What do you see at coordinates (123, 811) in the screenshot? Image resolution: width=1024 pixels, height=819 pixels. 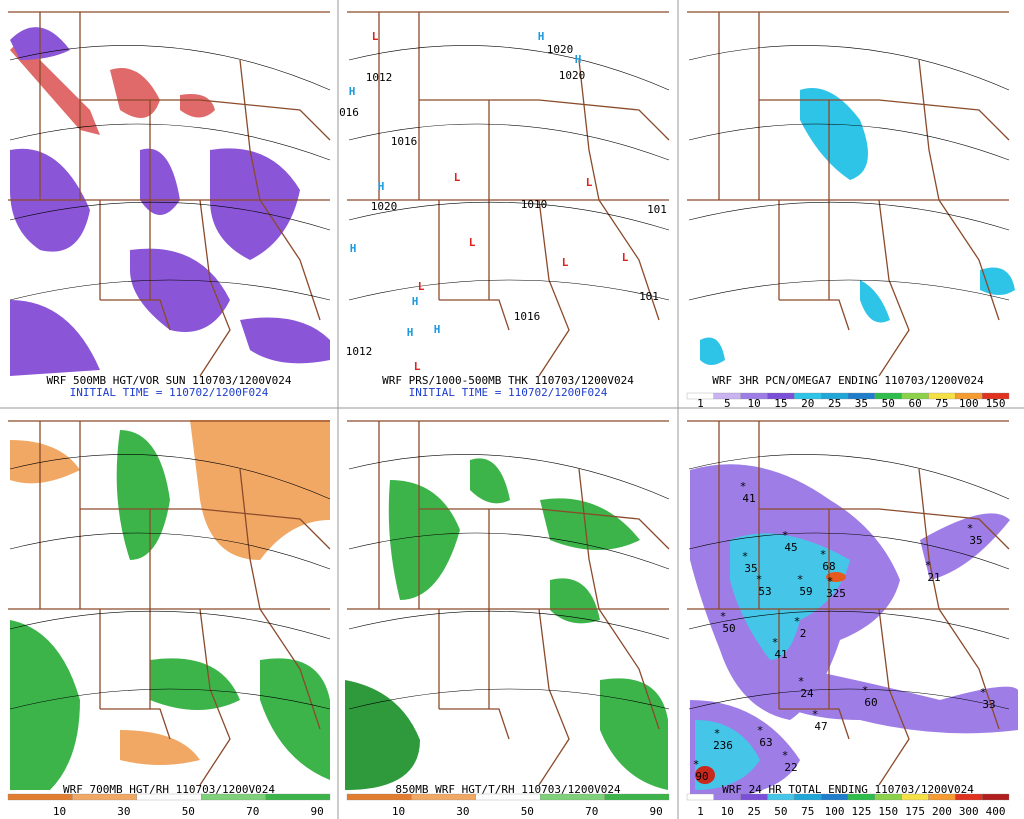 I see `colorbar-label: 30` at bounding box center [123, 811].